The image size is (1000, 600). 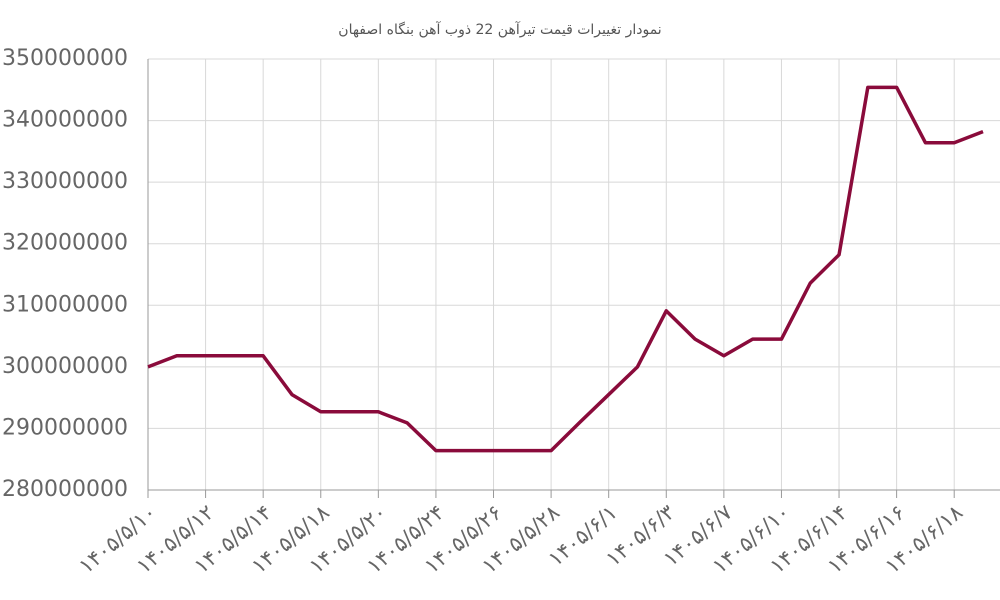 What do you see at coordinates (65, 181) in the screenshot?
I see `y-tick-label: 330000000` at bounding box center [65, 181].